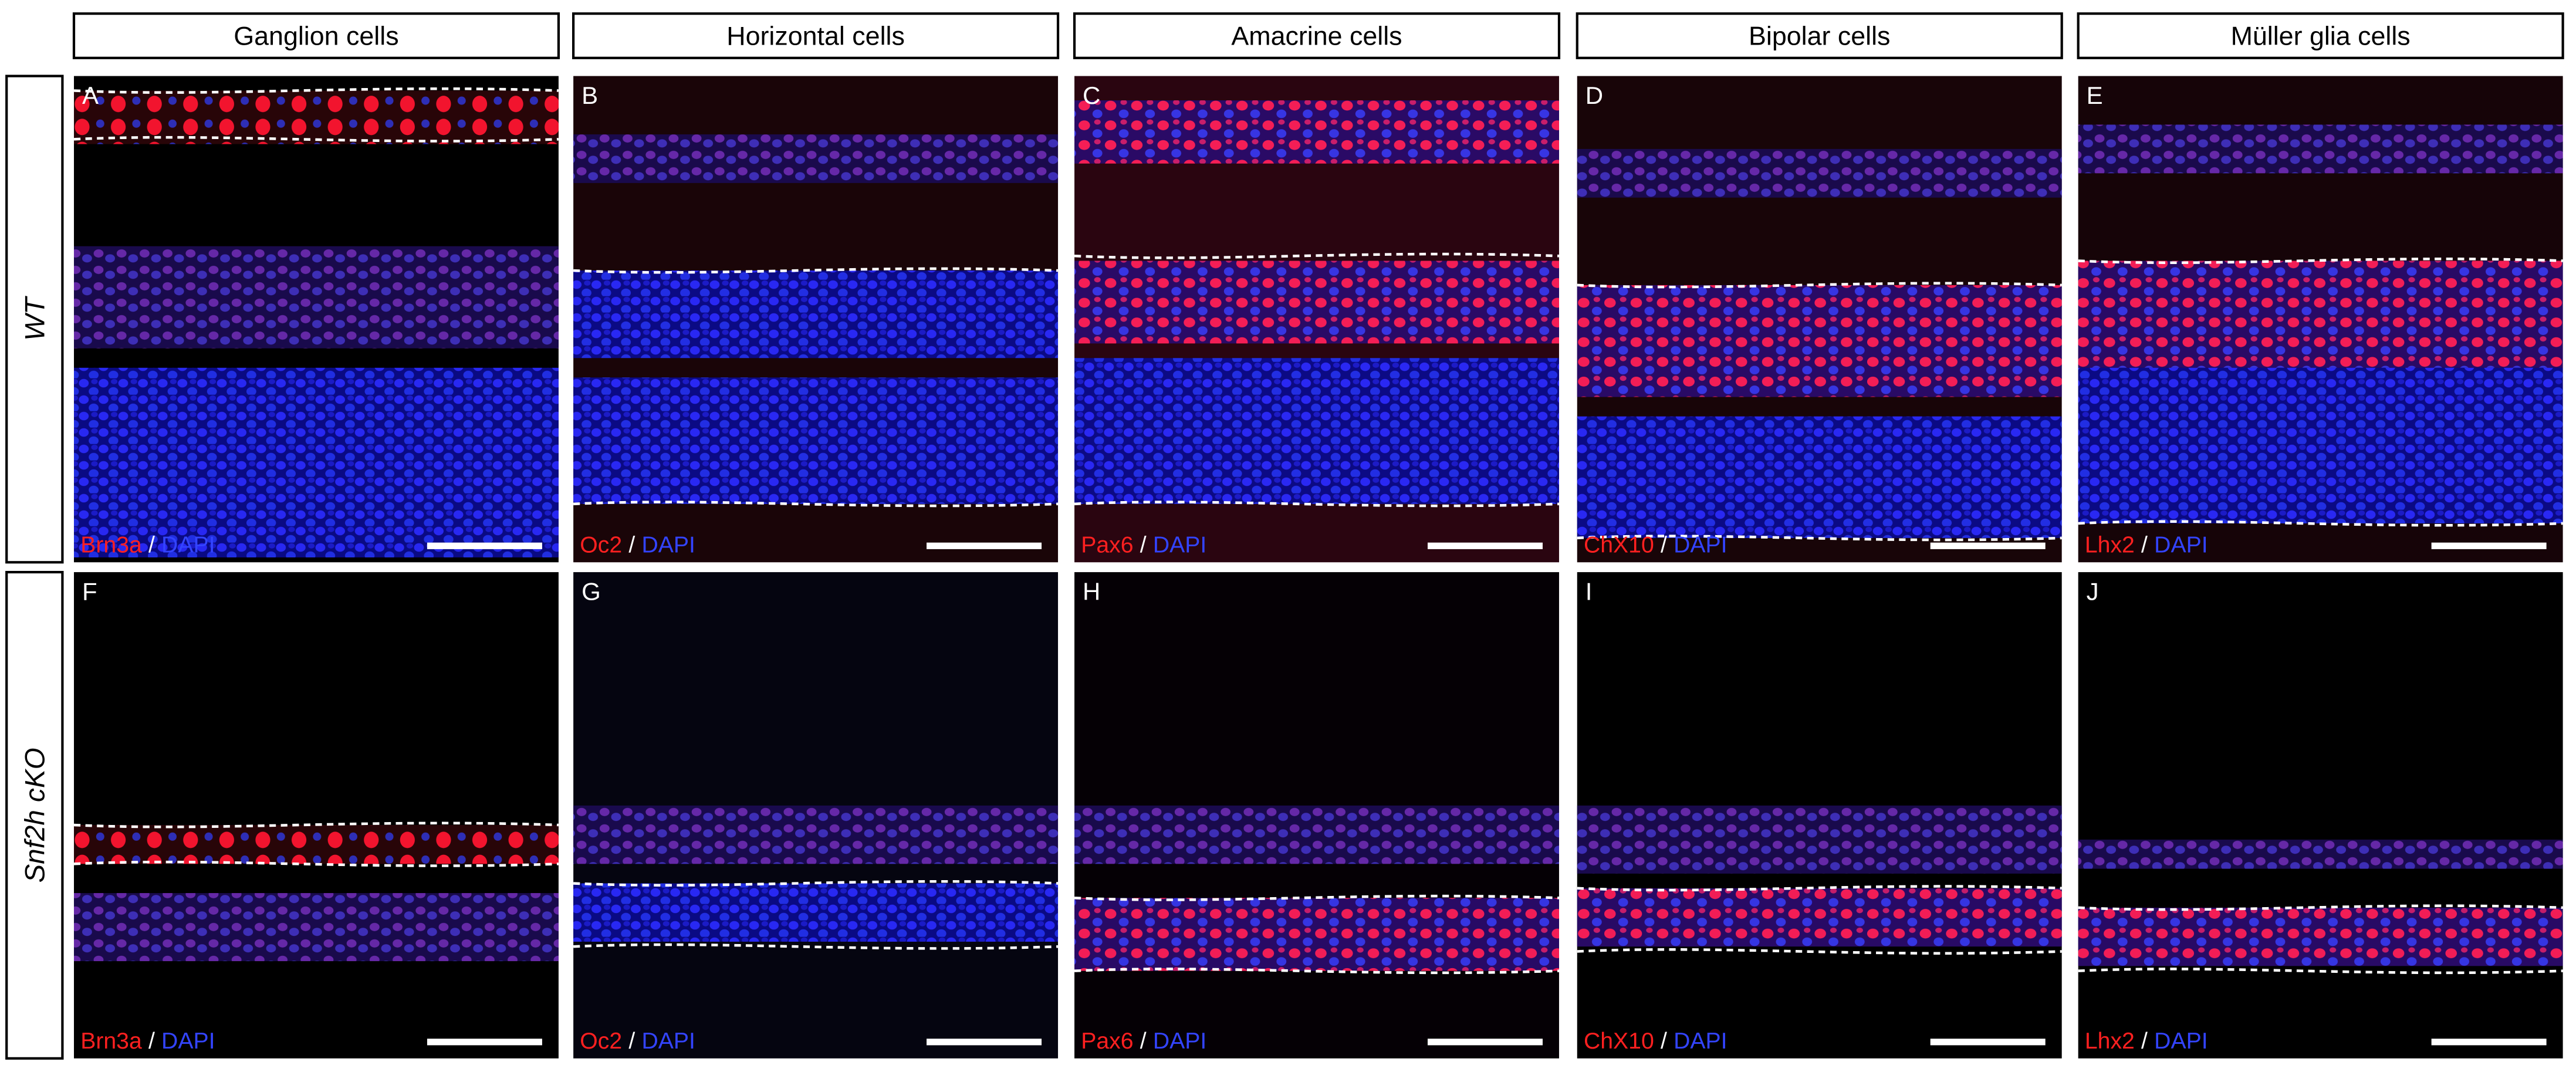 This screenshot has width=2576, height=1072. What do you see at coordinates (2093, 592) in the screenshot?
I see `panel-letter: J` at bounding box center [2093, 592].